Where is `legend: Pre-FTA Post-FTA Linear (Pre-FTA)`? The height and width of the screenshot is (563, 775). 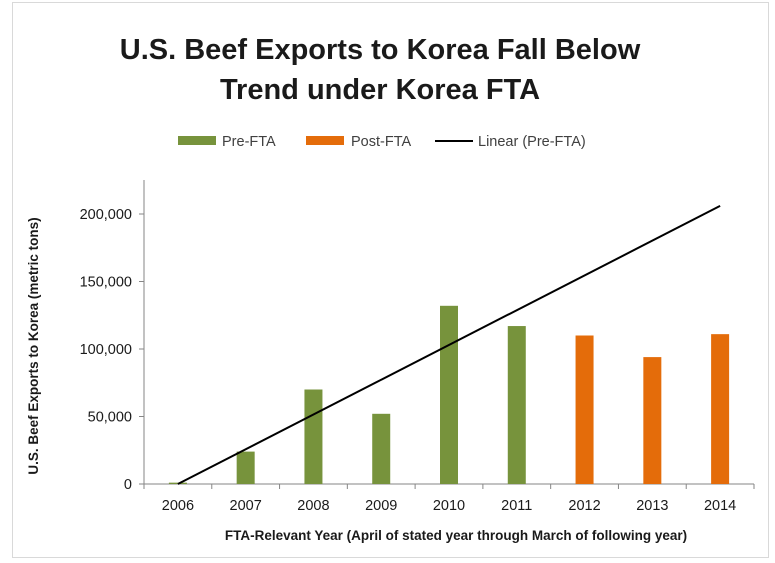 legend: Pre-FTA Post-FTA Linear (Pre-FTA) is located at coordinates (382, 142).